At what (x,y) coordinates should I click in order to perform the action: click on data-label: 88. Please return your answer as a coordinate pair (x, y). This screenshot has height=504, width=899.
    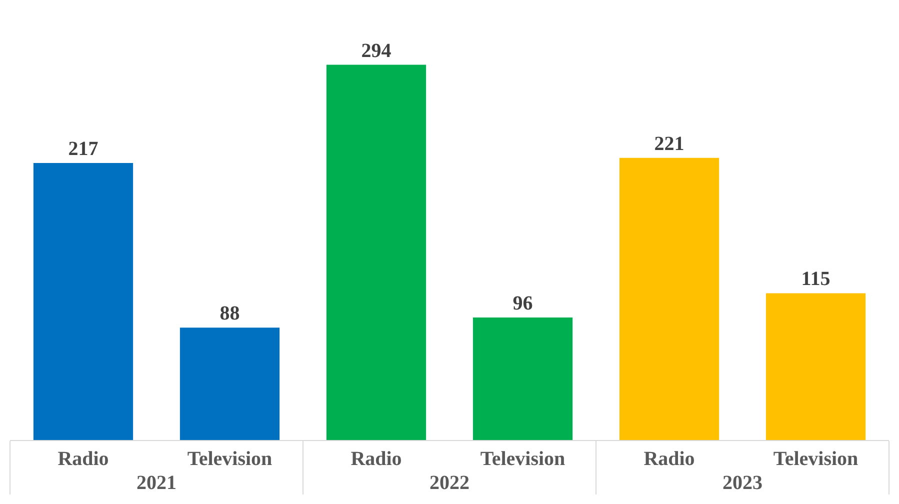
    Looking at the image, I should click on (230, 313).